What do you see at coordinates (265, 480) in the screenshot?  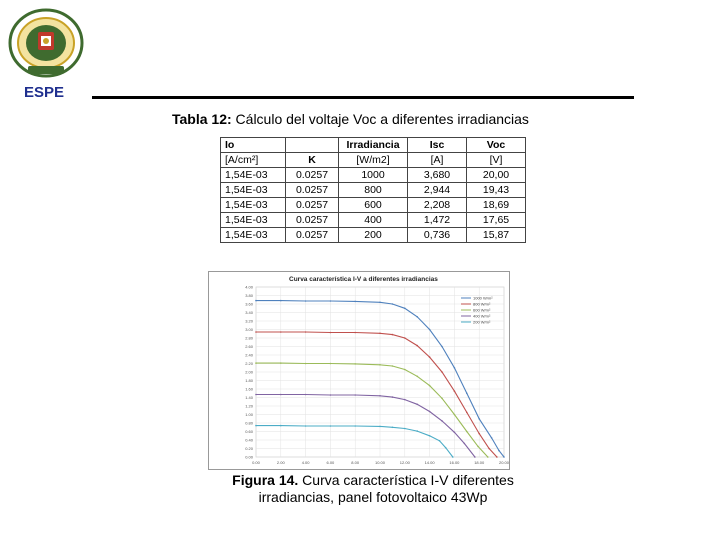 I see `figure-caption-label: Figura 14.` at bounding box center [265, 480].